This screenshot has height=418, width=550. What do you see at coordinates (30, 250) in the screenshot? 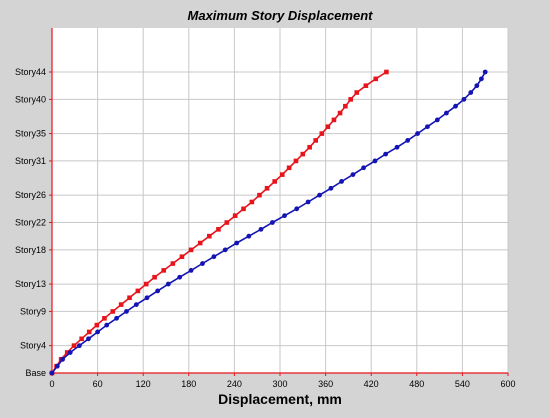
I see `y-tick-label: Story18` at bounding box center [30, 250].